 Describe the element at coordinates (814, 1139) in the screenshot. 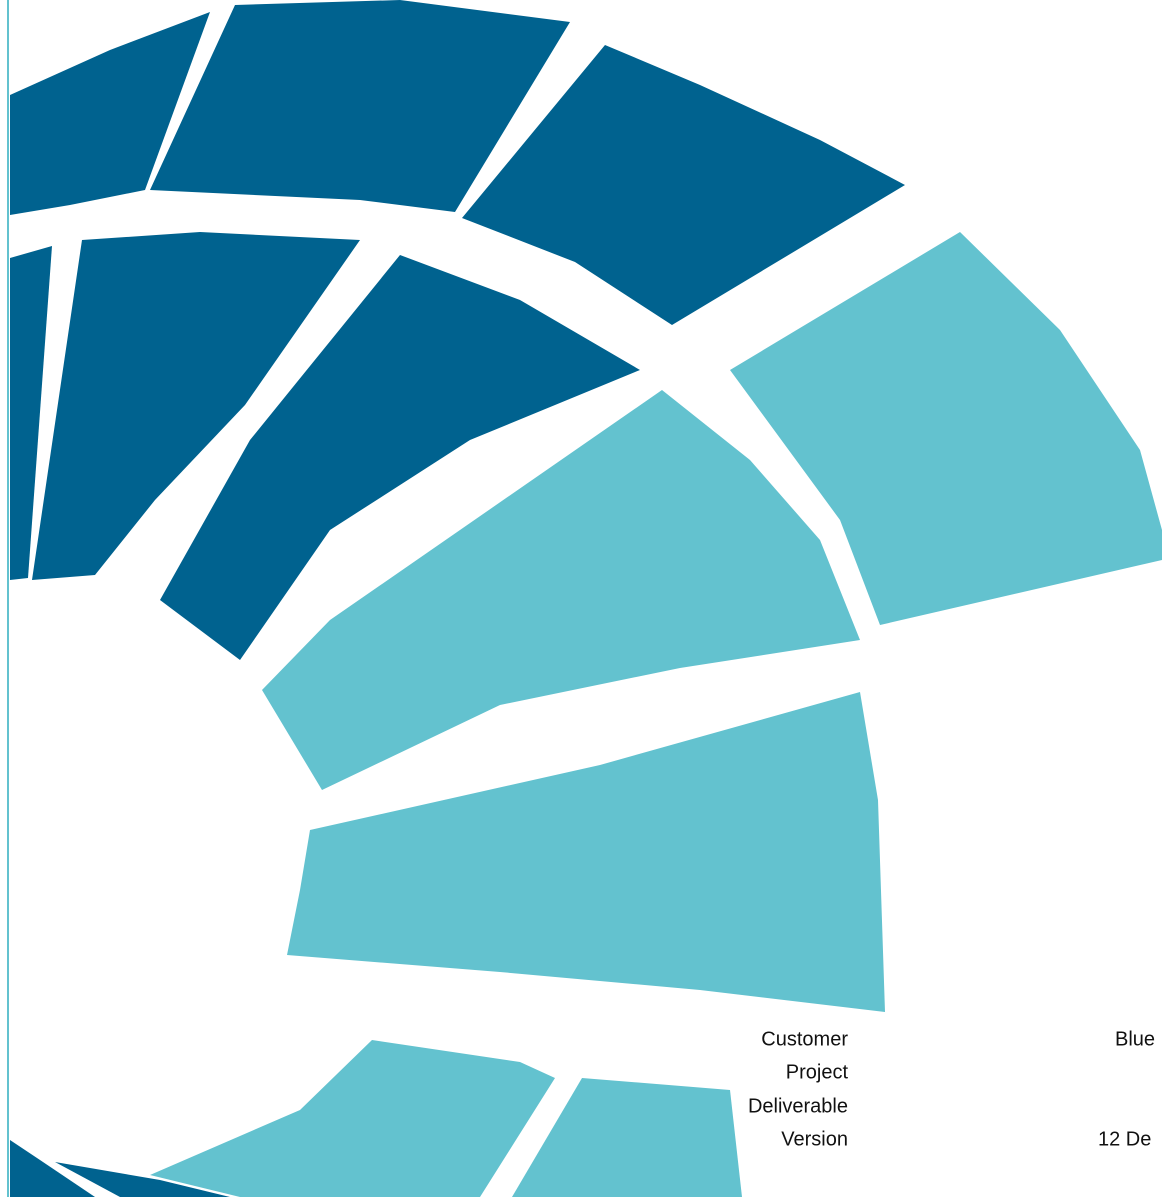

I see `field-label: Version` at that location.